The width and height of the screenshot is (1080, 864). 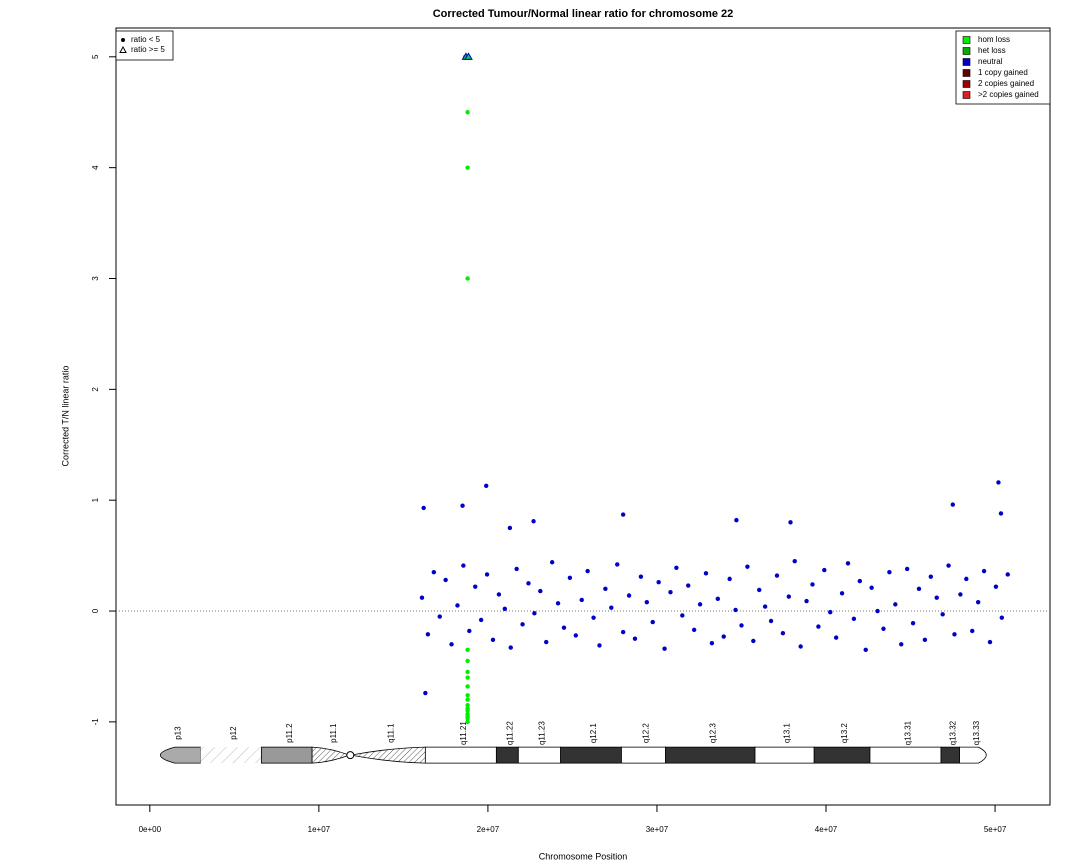 I want to click on band-label: p11.1, so click(x=333, y=733).